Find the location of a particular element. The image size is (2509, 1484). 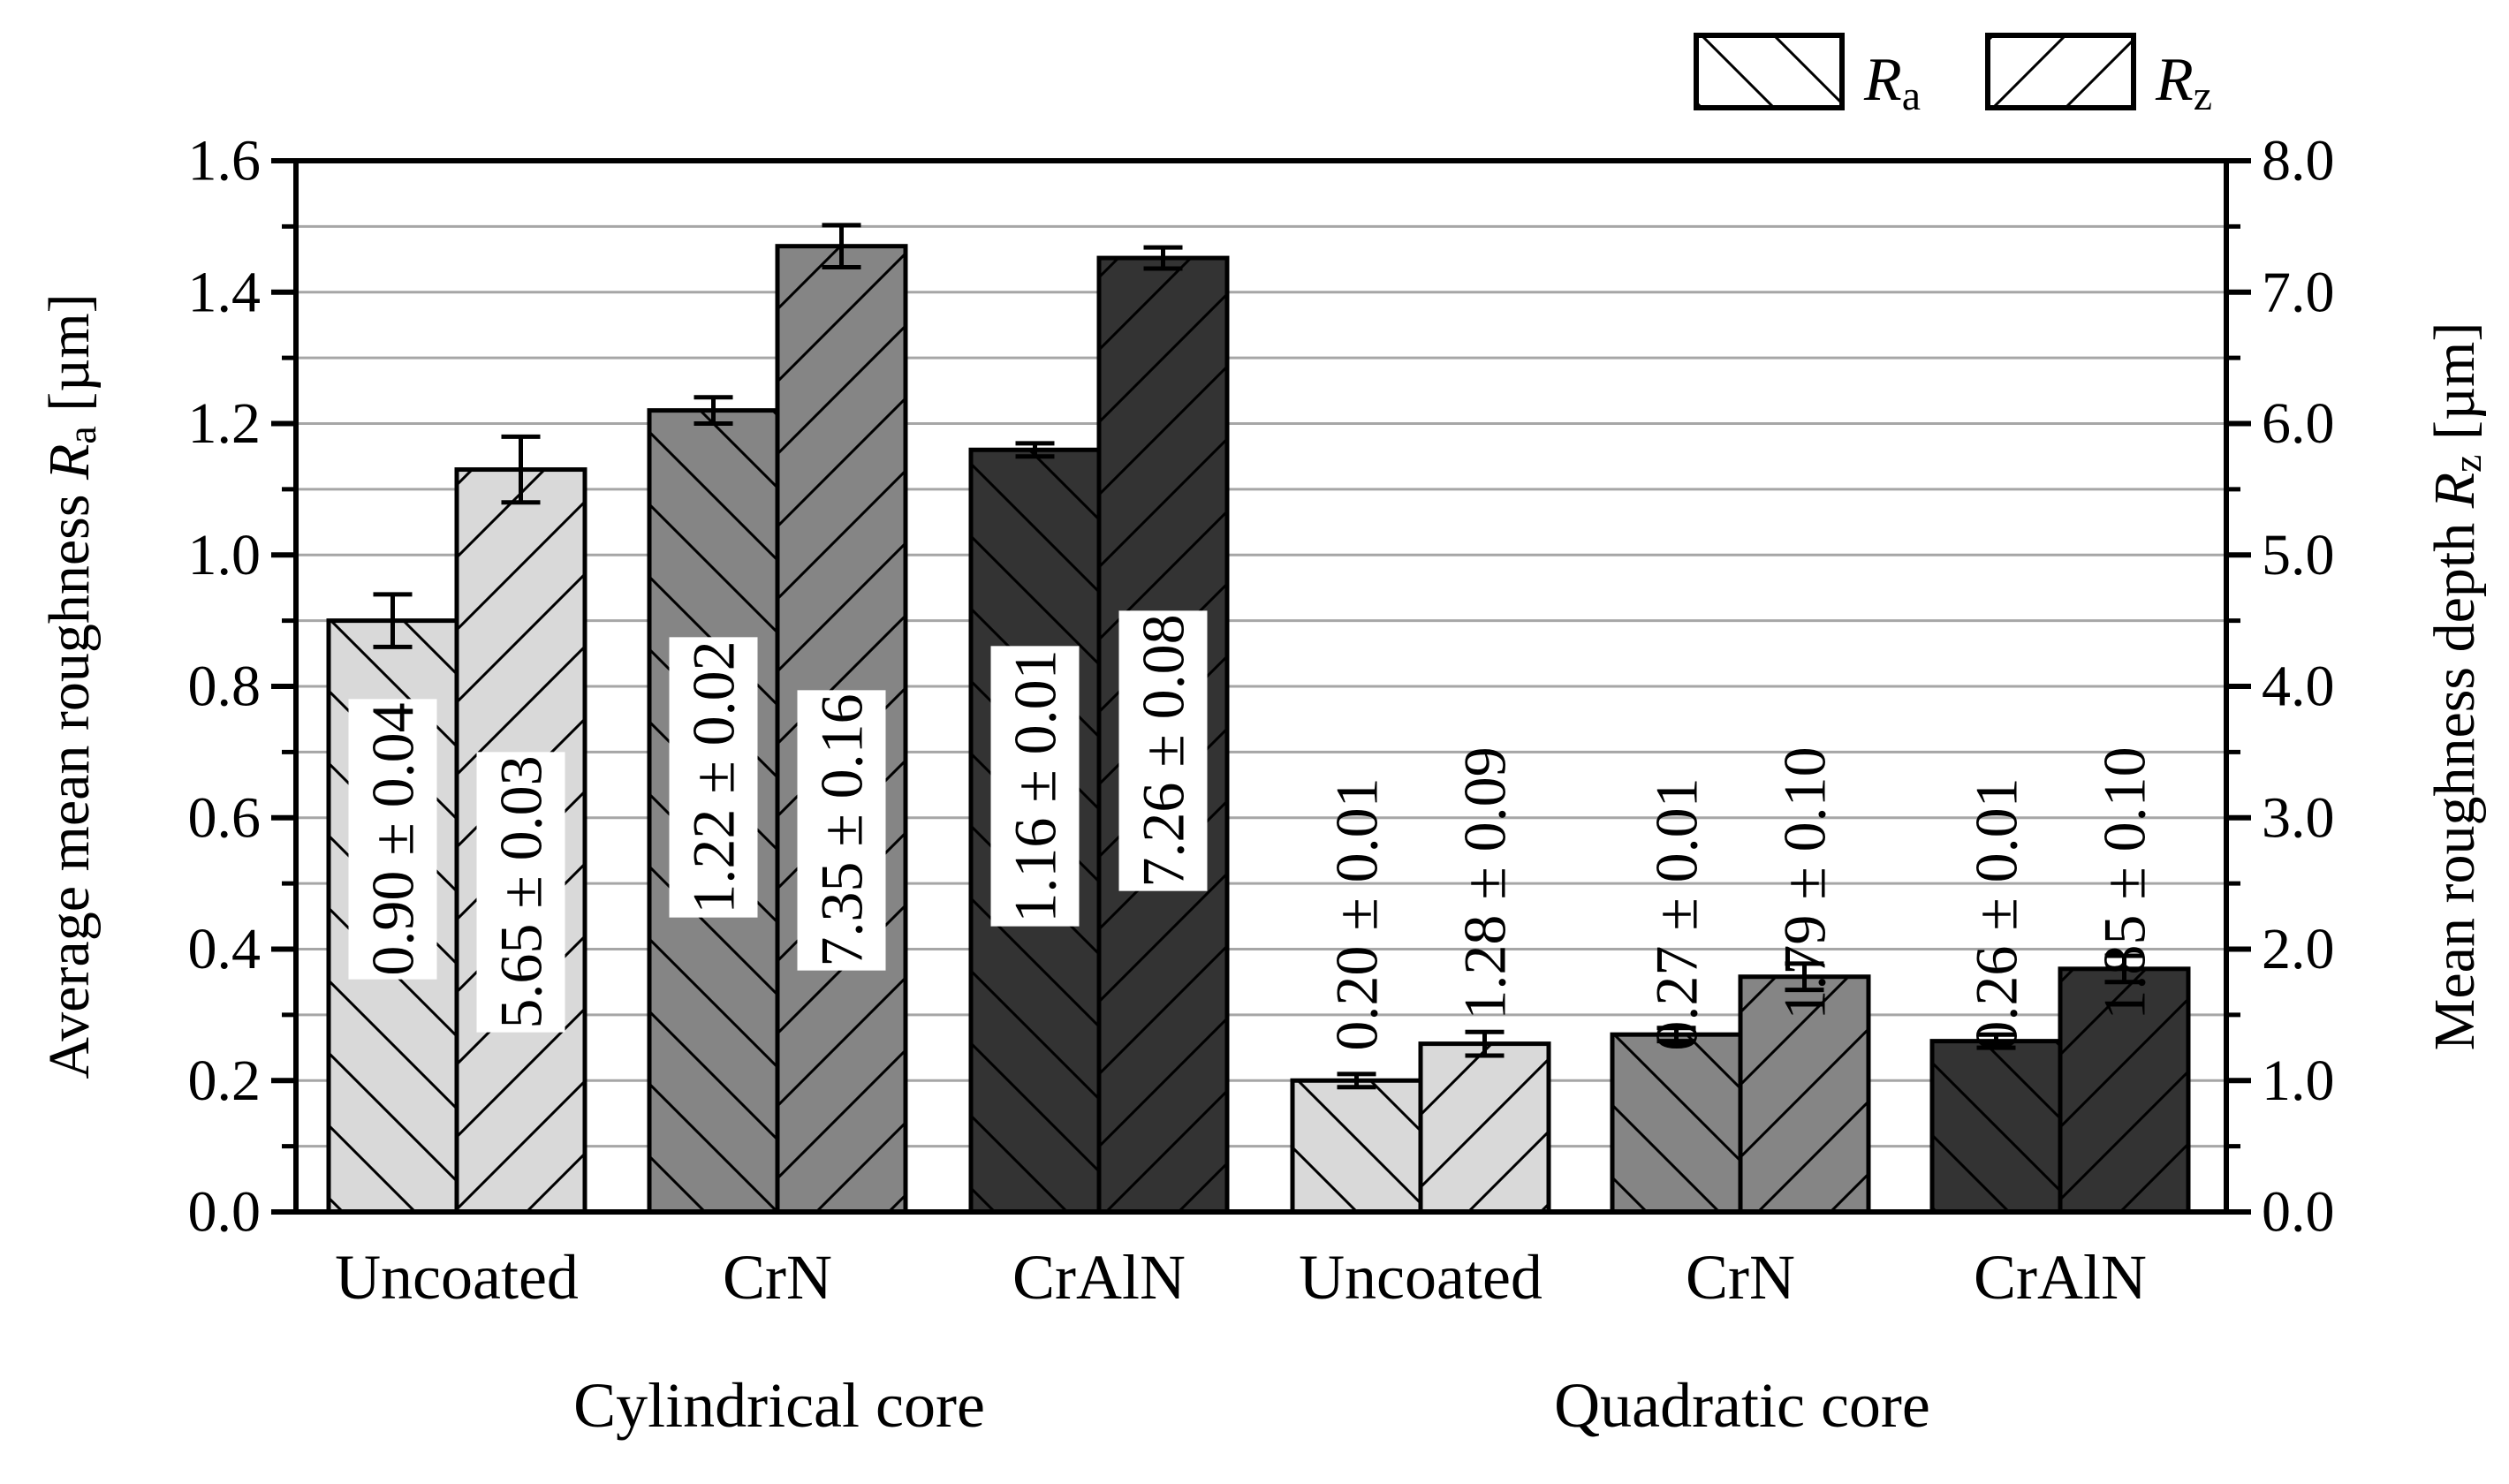

value-label-rz: 7.35 ± 0.16 is located at coordinates (841, 829).